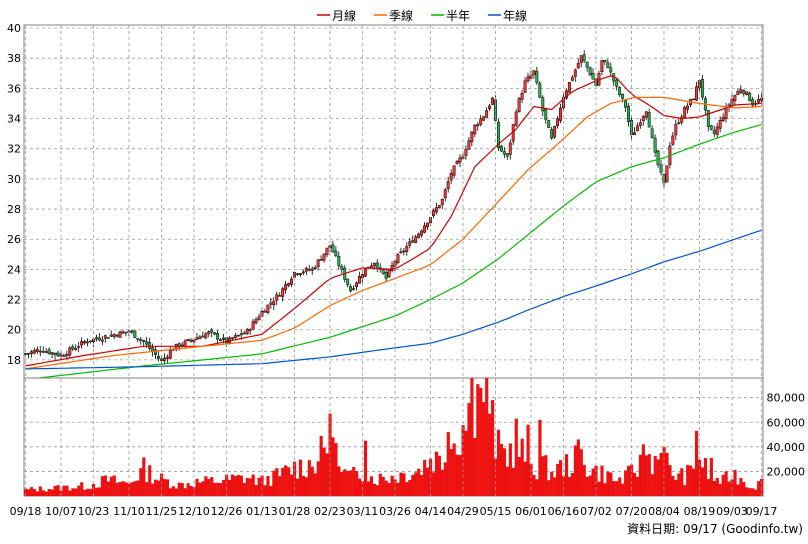 The width and height of the screenshot is (808, 544). I want to click on price-tick-label: 22, so click(14, 300).